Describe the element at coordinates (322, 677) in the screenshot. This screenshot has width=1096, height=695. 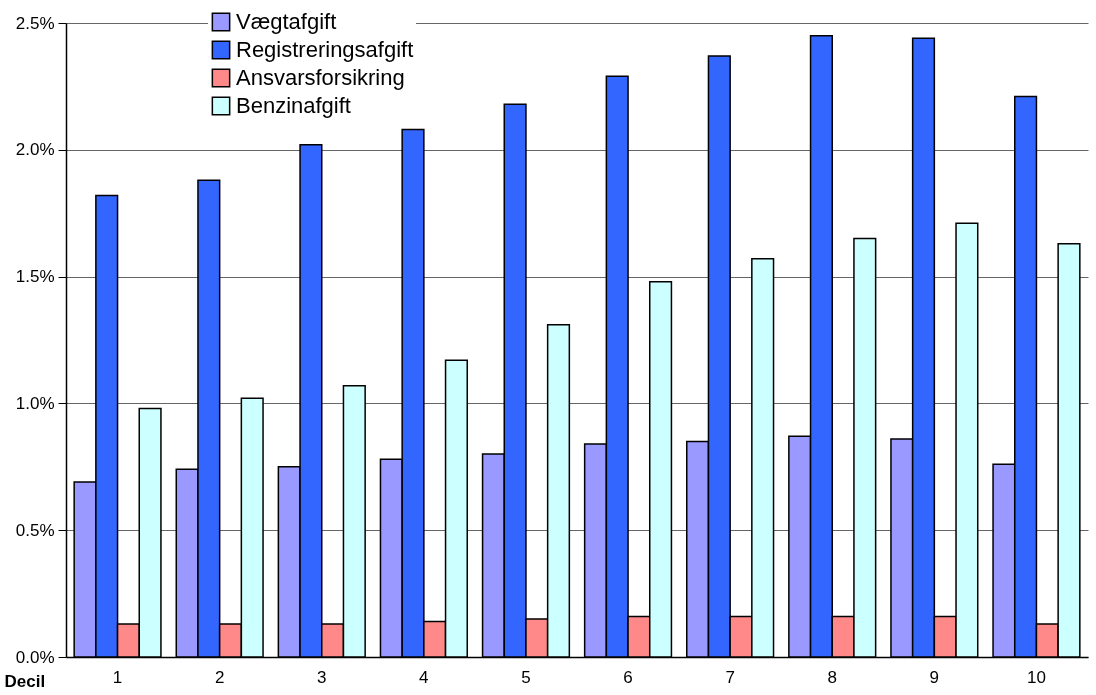
I see `x-tick-label: 3` at that location.